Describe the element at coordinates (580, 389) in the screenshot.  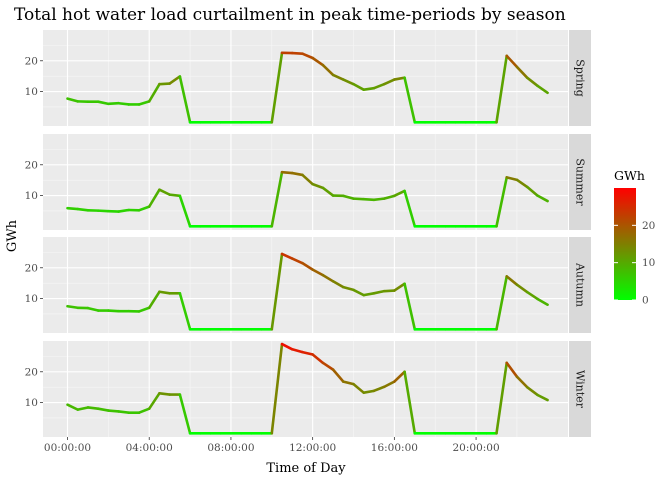
I see `facet-label: Winter` at that location.